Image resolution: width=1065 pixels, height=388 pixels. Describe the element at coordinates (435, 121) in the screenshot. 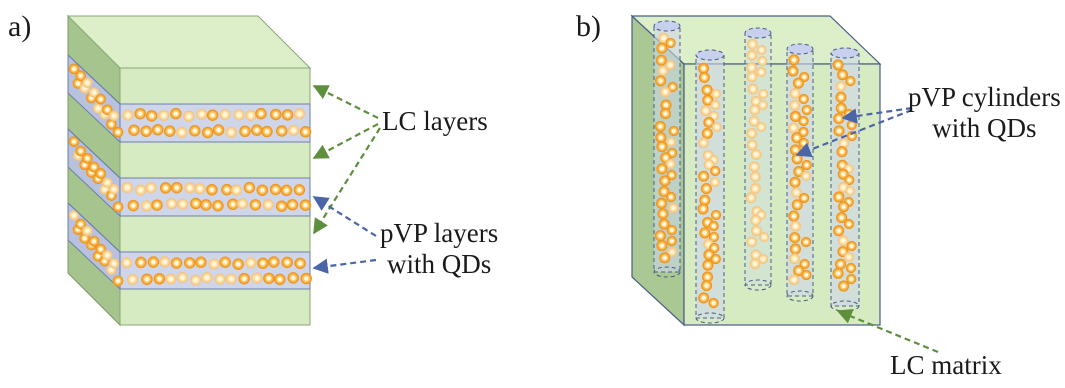

I see `lc-layers-label: LC layers` at that location.